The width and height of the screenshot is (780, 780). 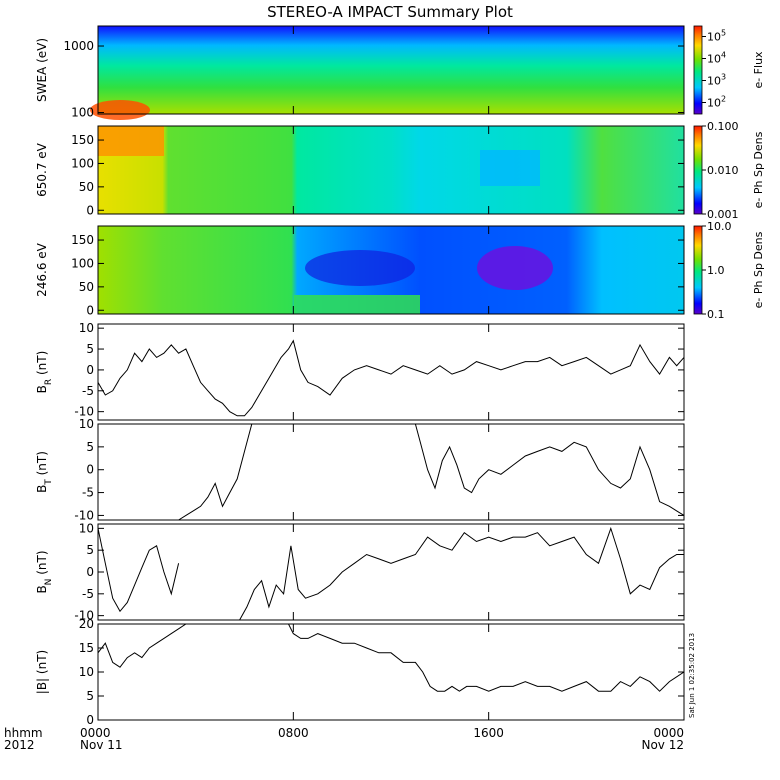 I want to click on colorbar-tick-label: 0.001, so click(x=723, y=214).